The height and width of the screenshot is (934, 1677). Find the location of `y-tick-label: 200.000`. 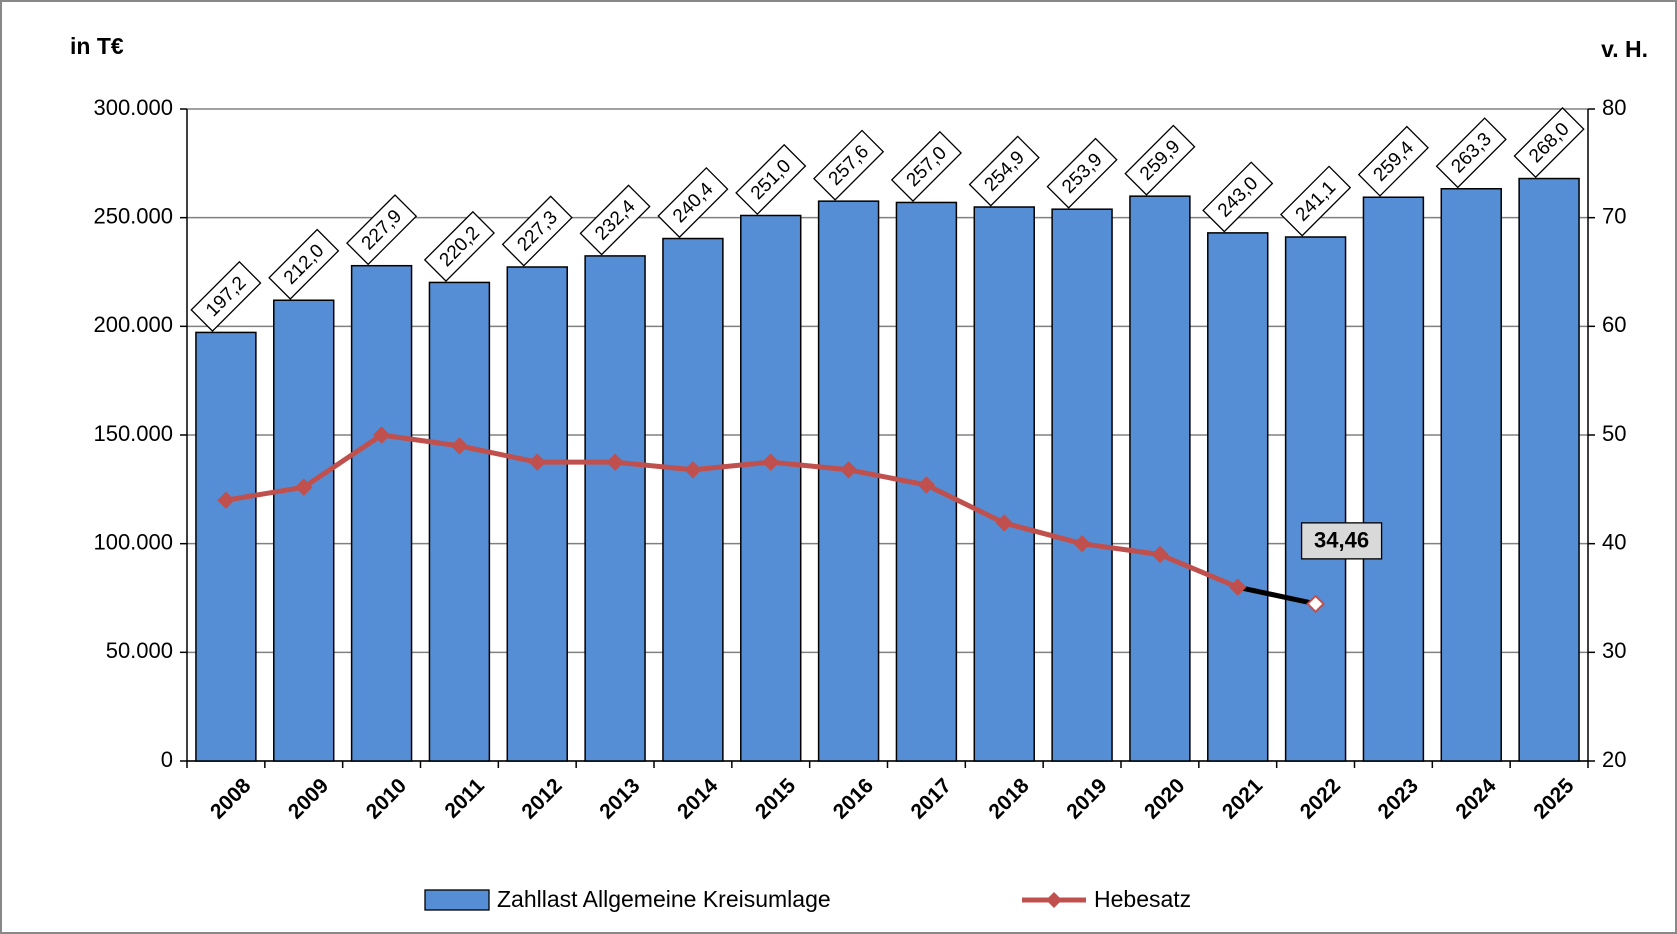

y-tick-label: 200.000 is located at coordinates (133, 324).